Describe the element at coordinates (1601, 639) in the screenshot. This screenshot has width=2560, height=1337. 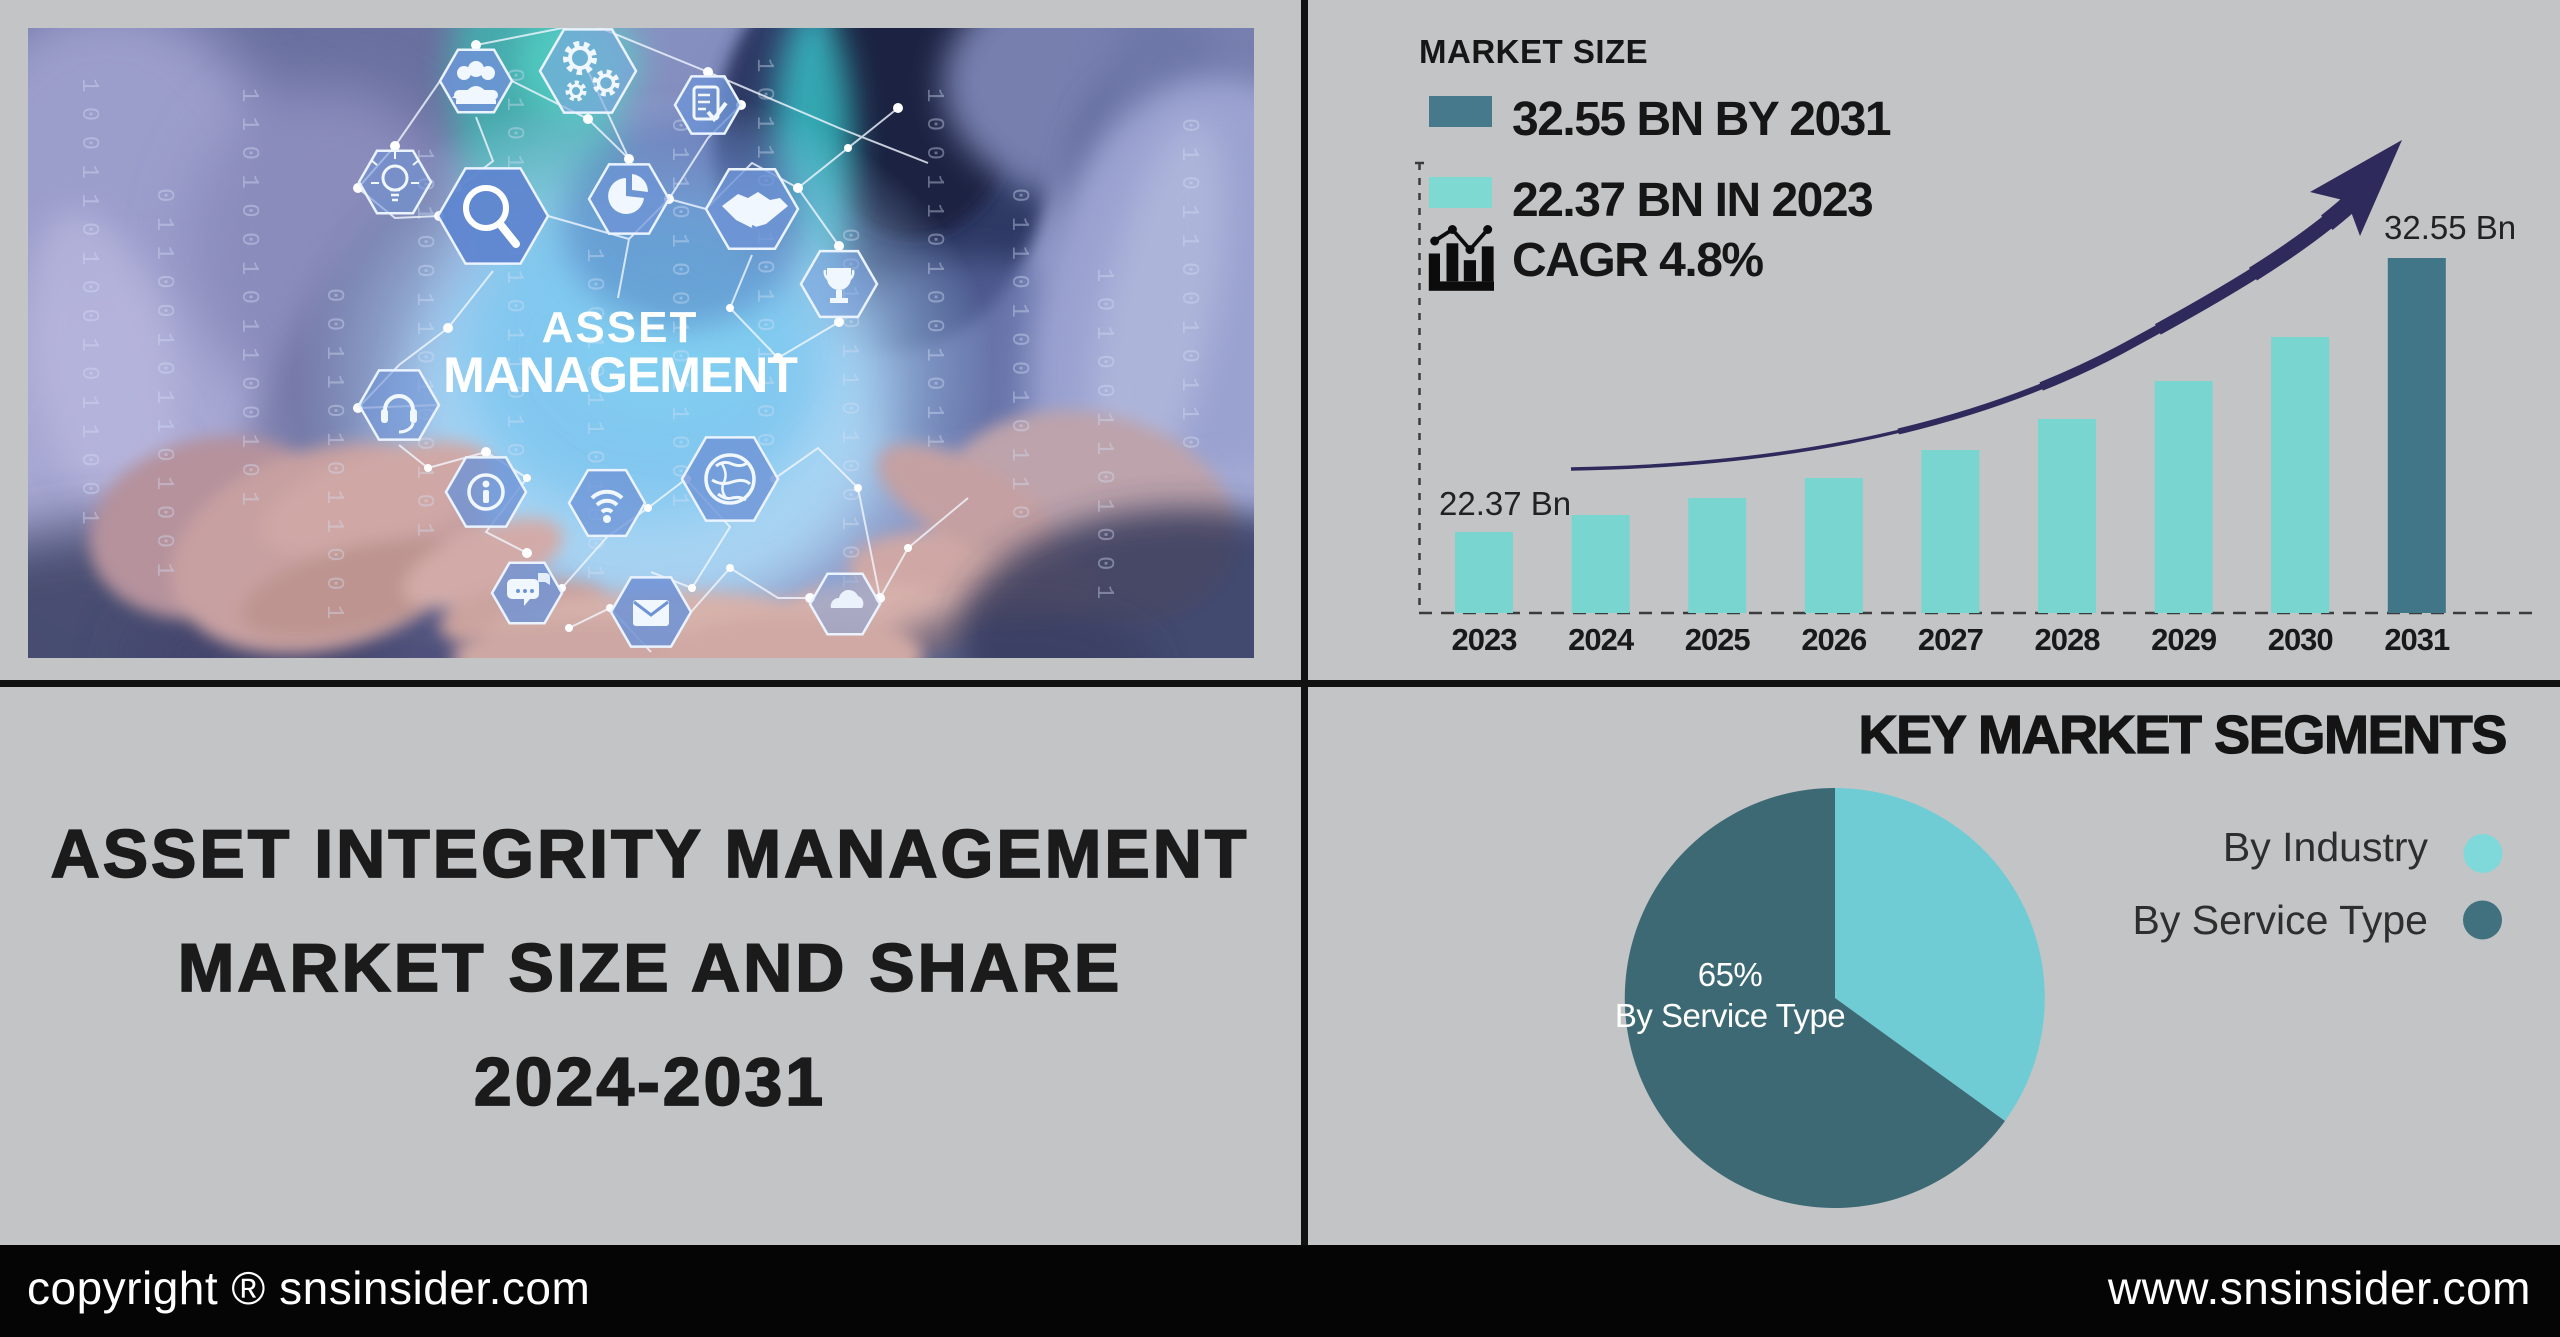
I see `svg-text: 2024` at that location.